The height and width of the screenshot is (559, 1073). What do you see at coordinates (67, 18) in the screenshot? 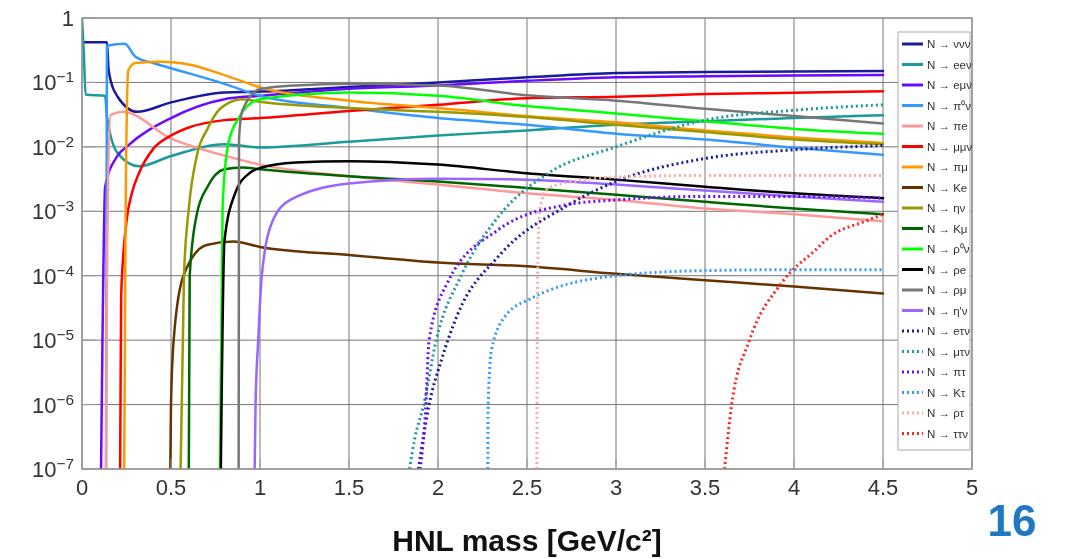
I see `y-tick-label: 1` at bounding box center [67, 18].